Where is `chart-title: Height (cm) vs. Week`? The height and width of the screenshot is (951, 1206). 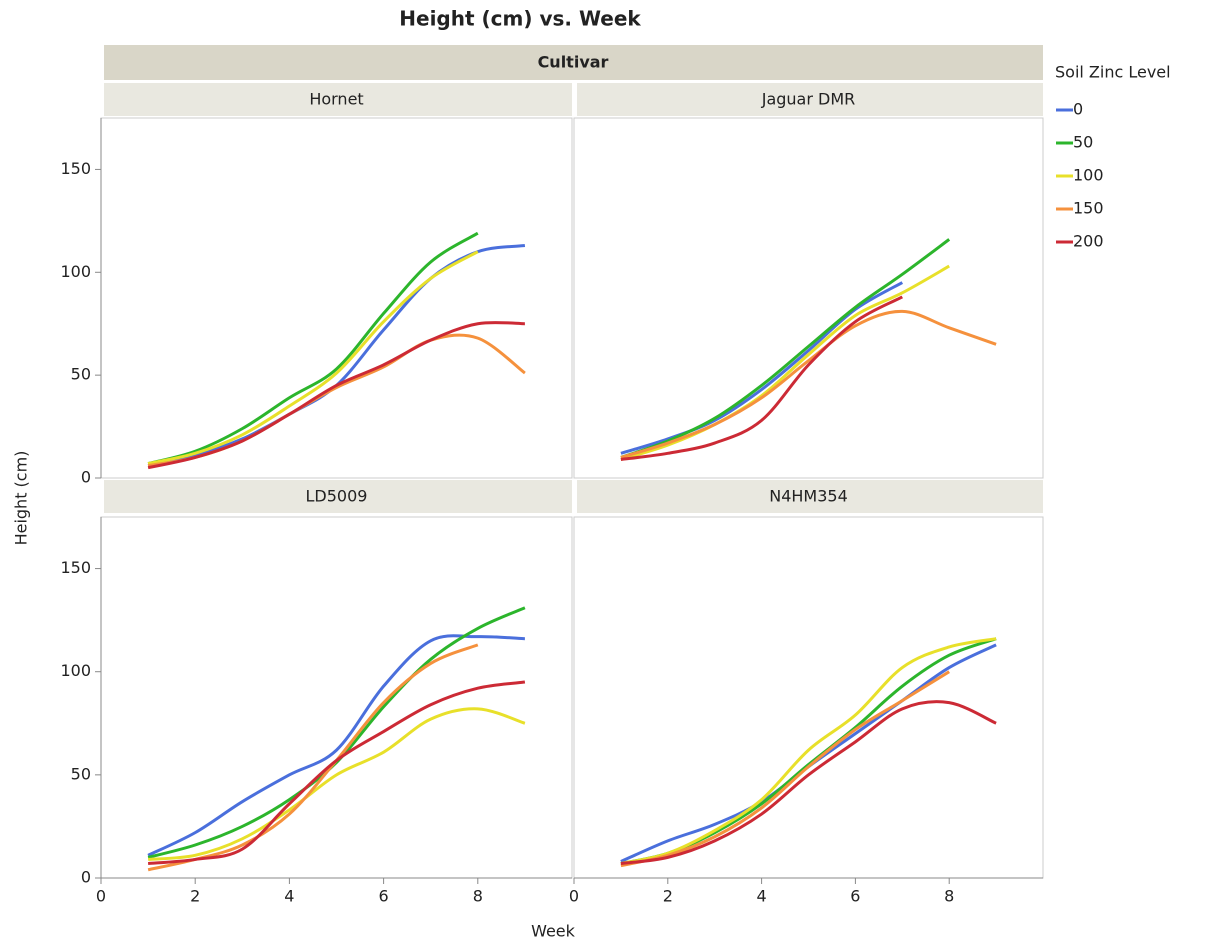
chart-title: Height (cm) vs. Week is located at coordinates (520, 19).